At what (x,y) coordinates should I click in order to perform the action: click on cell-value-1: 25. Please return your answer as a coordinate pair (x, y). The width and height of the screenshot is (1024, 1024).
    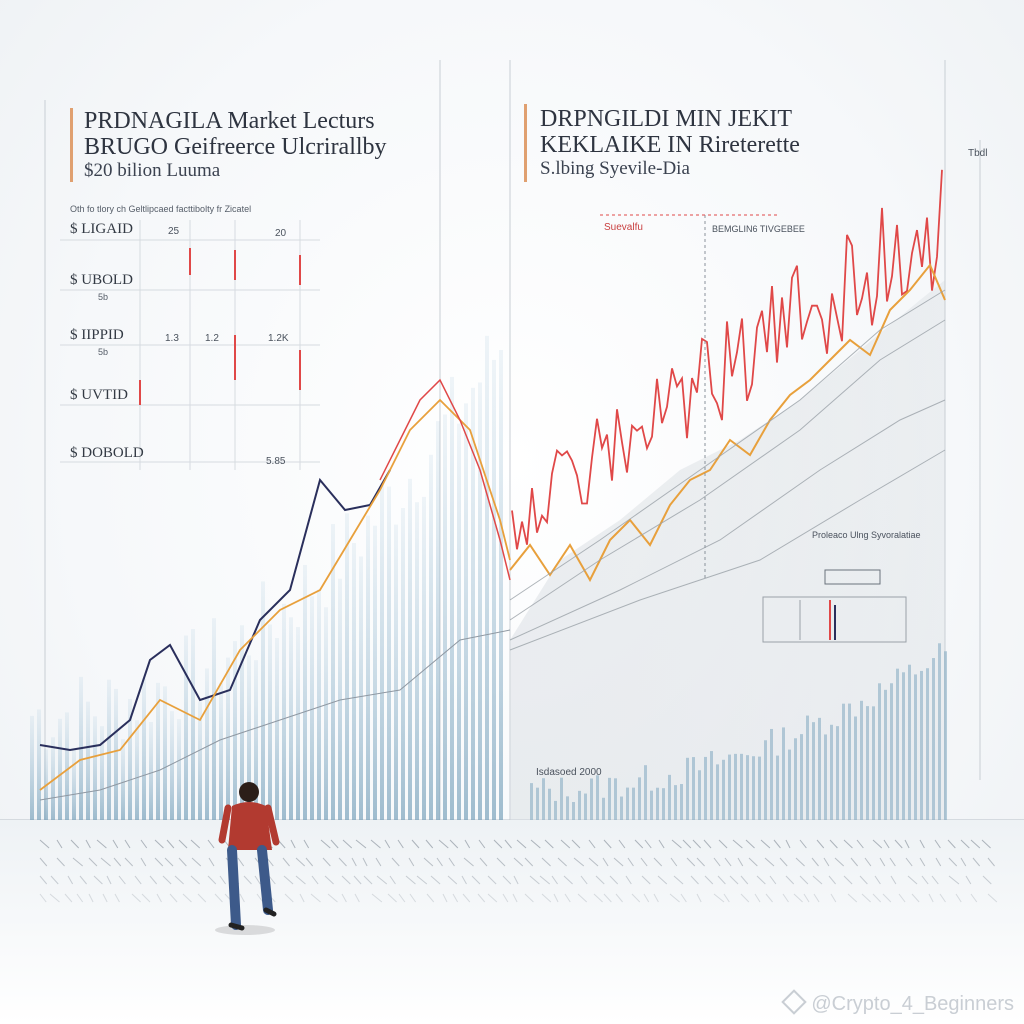
    Looking at the image, I should click on (174, 231).